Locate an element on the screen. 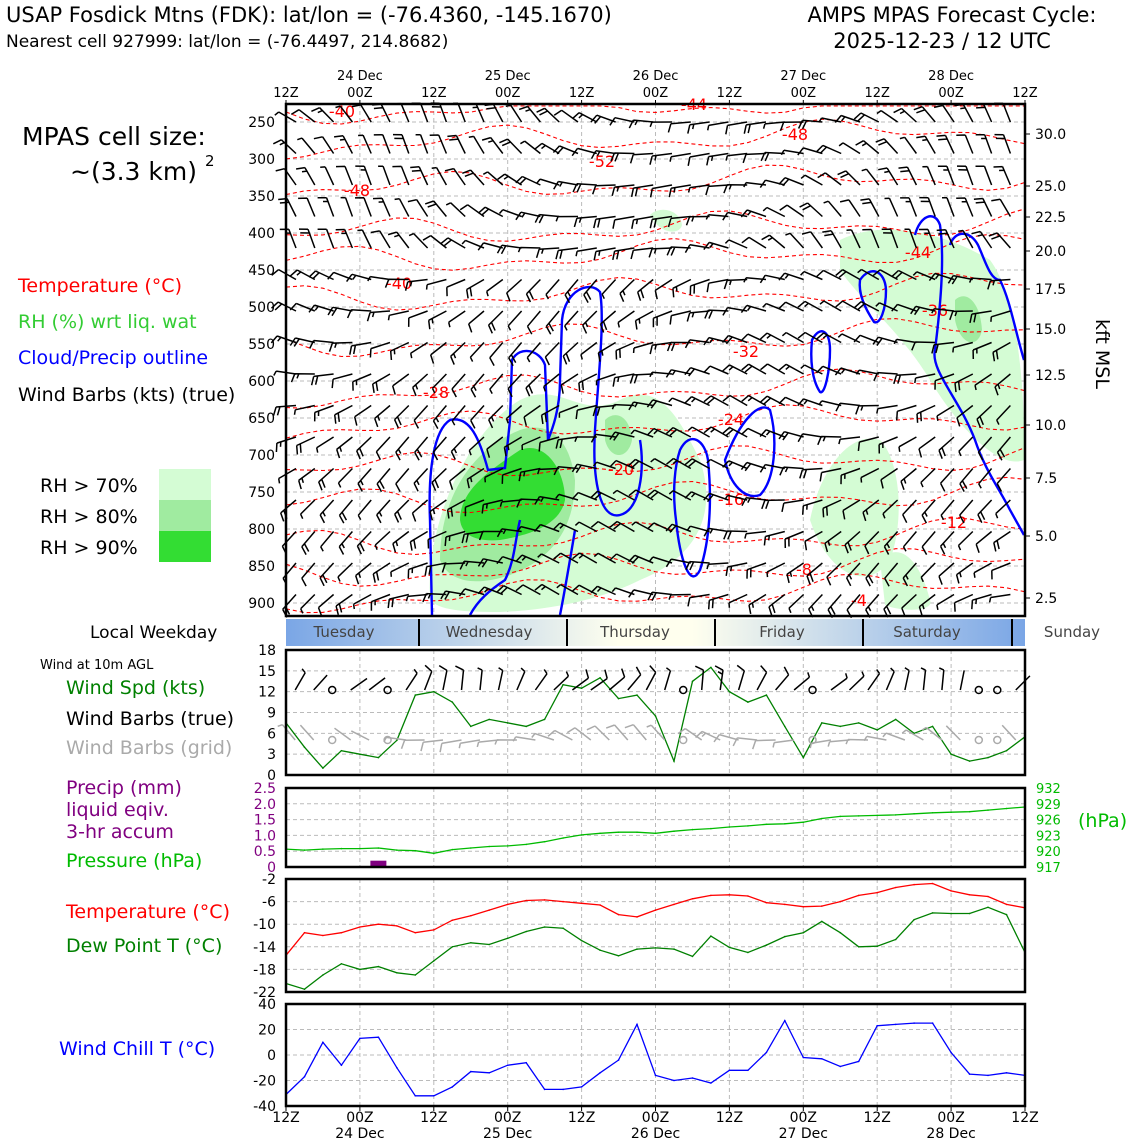  panel-tick-label: 15 is located at coordinates (267, 672).